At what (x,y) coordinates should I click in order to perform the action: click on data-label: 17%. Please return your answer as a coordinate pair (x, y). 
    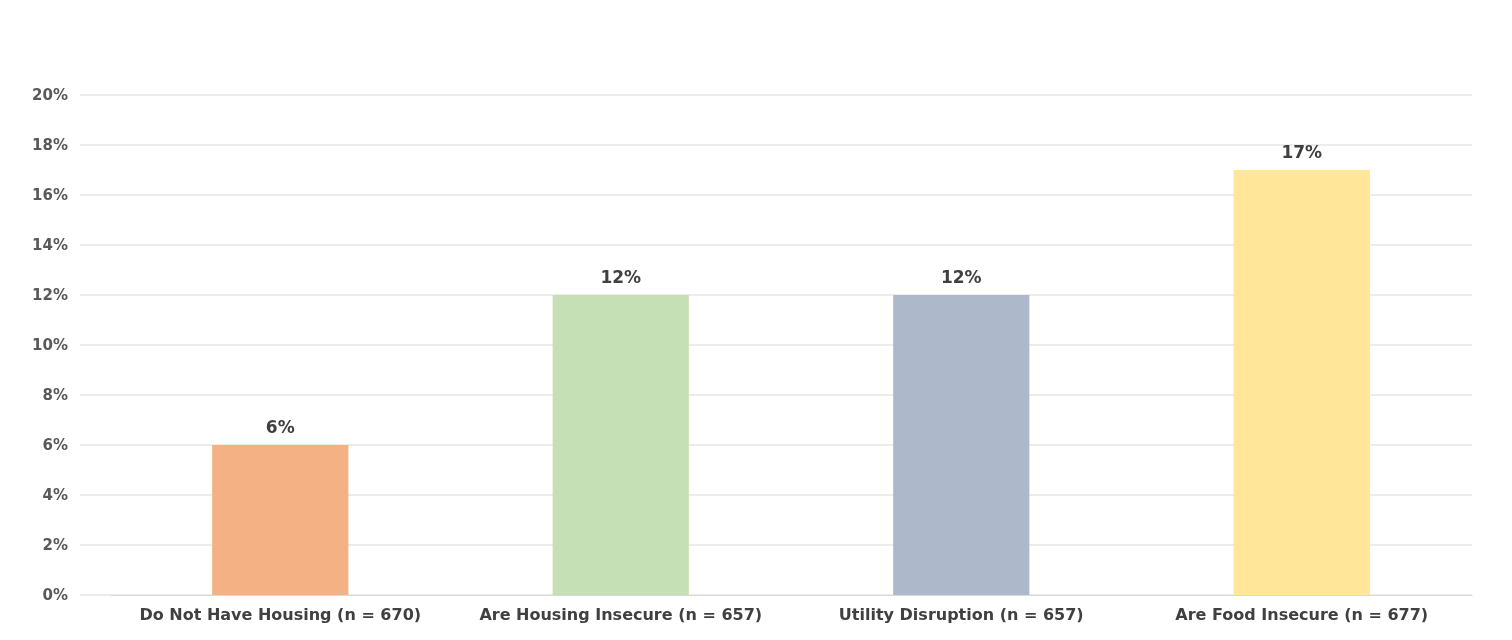
    Looking at the image, I should click on (1302, 152).